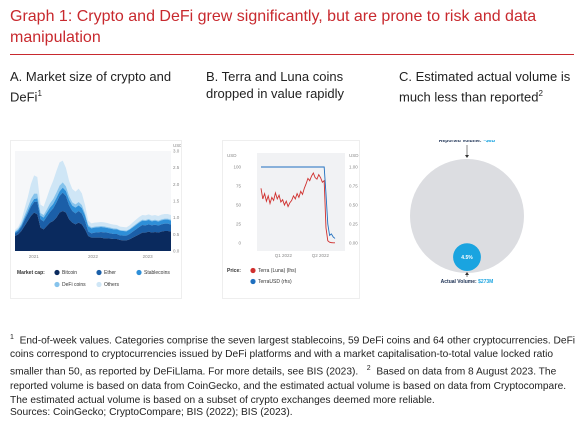 The image size is (584, 431). What do you see at coordinates (239, 186) in the screenshot?
I see `y-left-tick: 75` at bounding box center [239, 186].